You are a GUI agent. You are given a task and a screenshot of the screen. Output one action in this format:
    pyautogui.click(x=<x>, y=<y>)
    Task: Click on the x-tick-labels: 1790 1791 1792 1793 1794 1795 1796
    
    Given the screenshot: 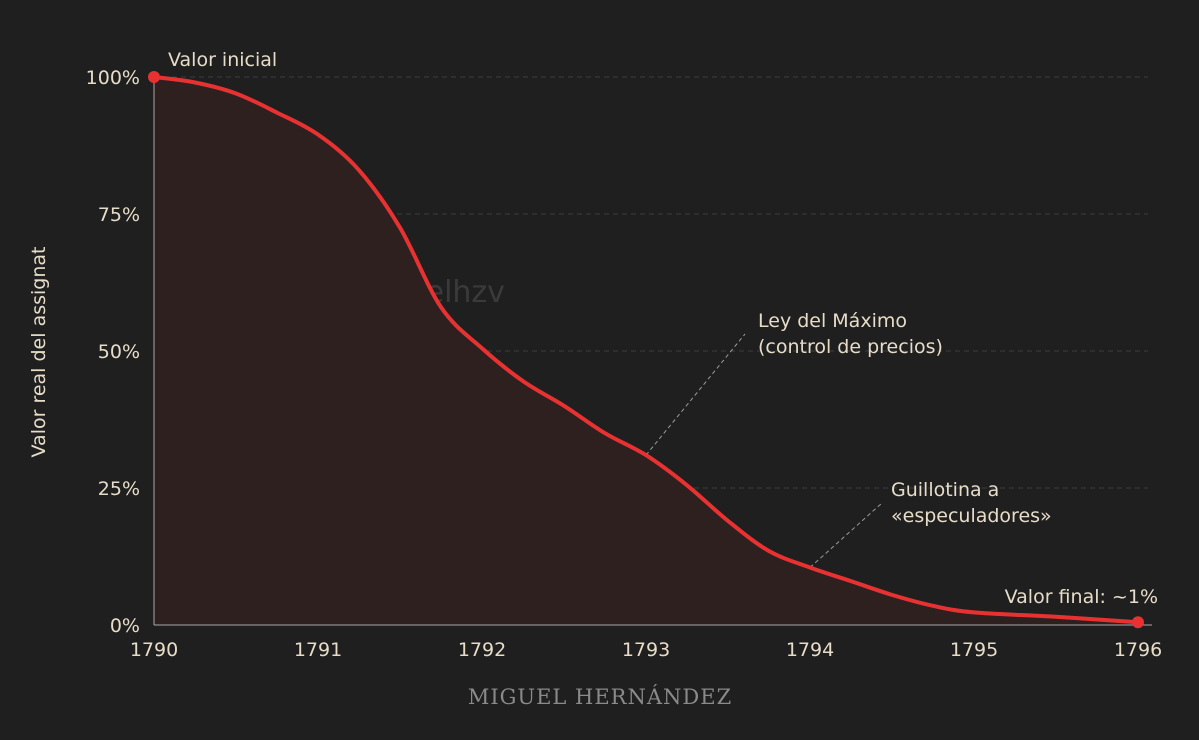 What is the action you would take?
    pyautogui.click(x=646, y=650)
    